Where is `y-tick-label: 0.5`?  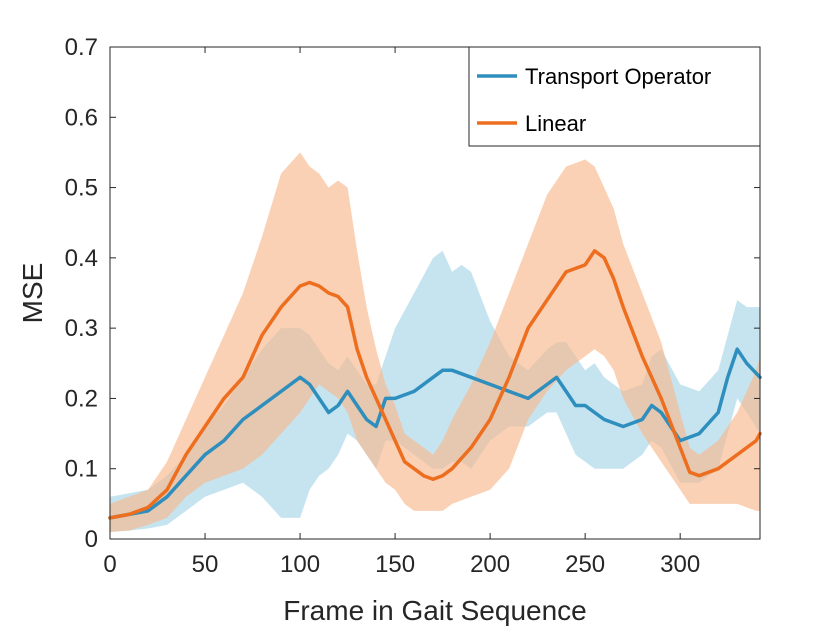
y-tick-label: 0.5 is located at coordinates (81, 188).